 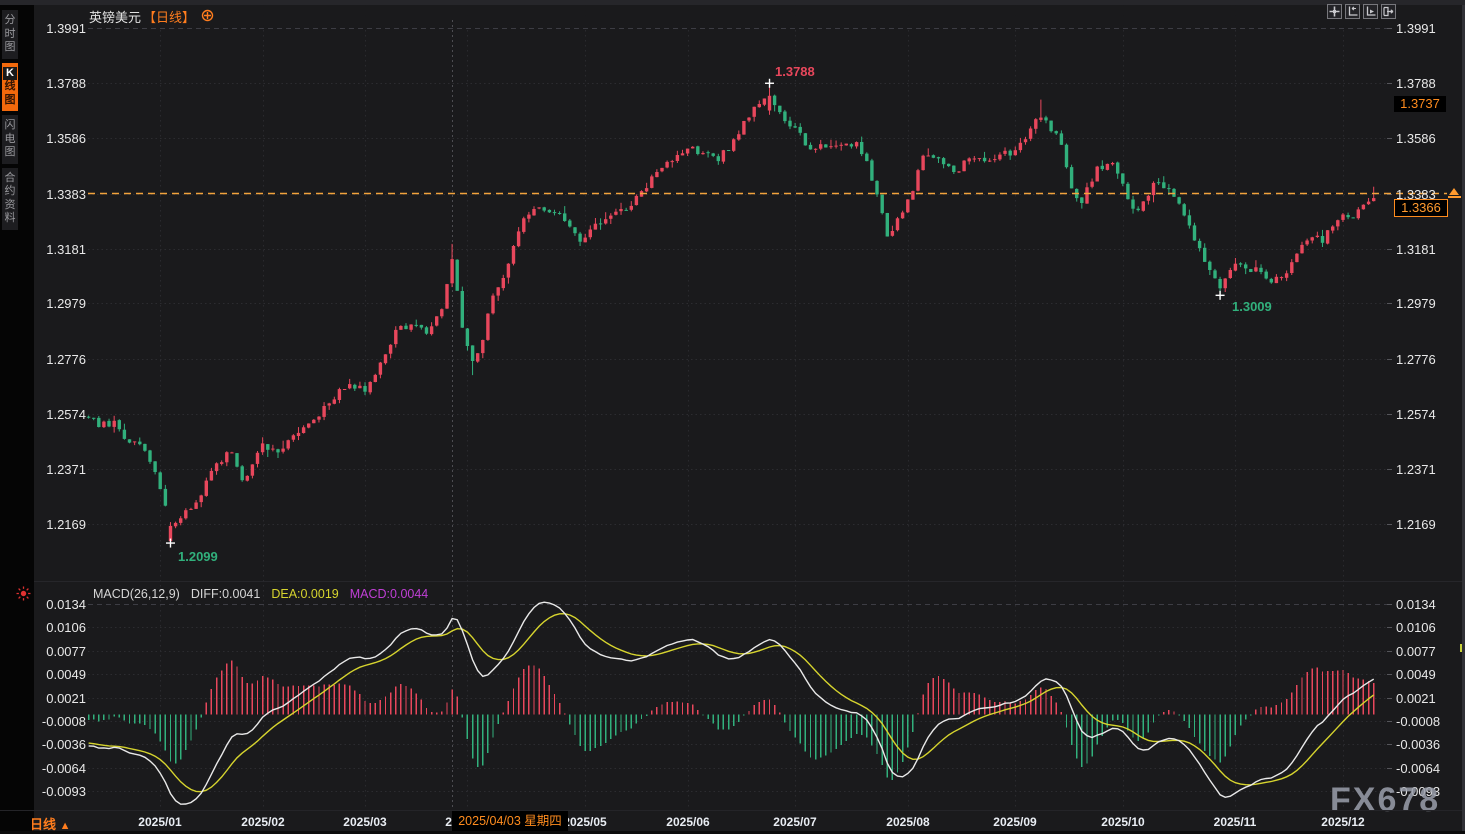 I want to click on zoom-axis-in-icon, so click(x=1352, y=11).